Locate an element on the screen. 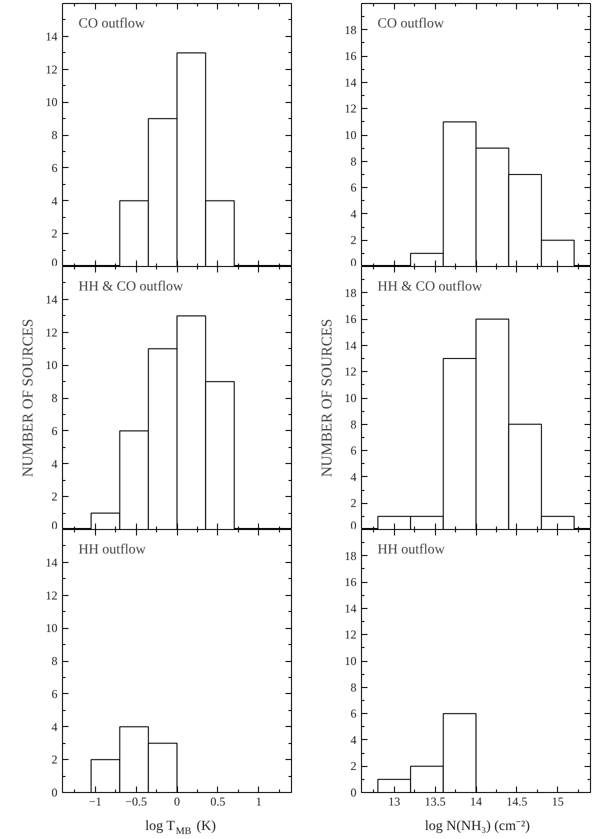 This screenshot has height=839, width=600. x-tick-label: 13.5 is located at coordinates (435, 801).